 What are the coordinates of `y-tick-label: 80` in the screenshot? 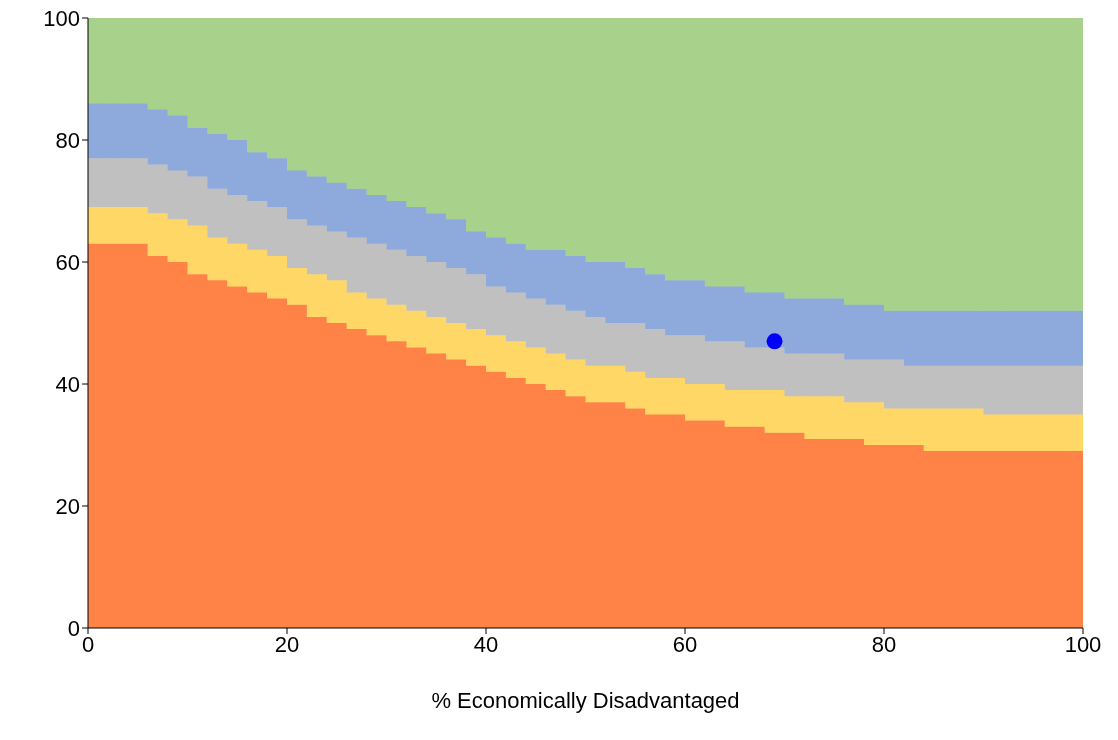 It's located at (67, 140).